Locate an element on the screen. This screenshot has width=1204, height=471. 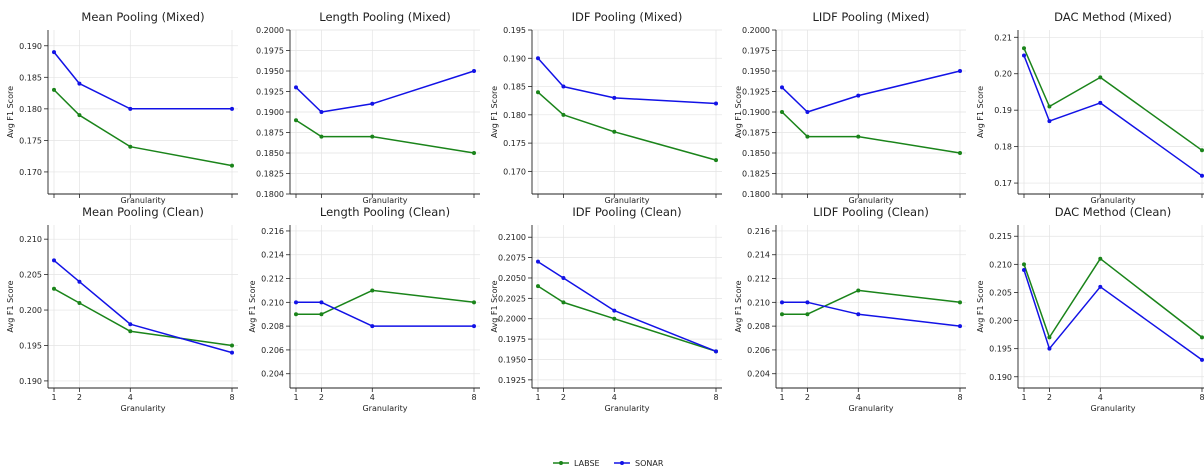
y-tick-label: 0.2000 is located at coordinates (270, 30).